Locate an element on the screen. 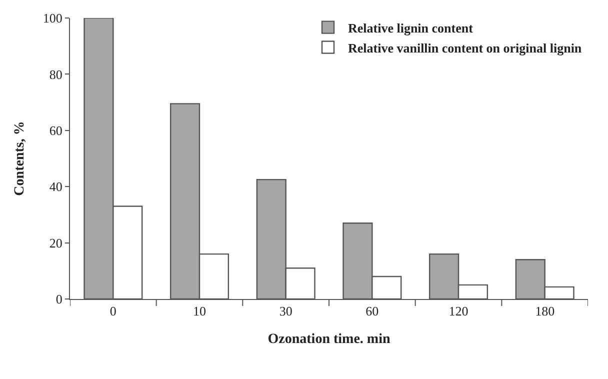  y-tick-label: 60 is located at coordinates (55, 130).